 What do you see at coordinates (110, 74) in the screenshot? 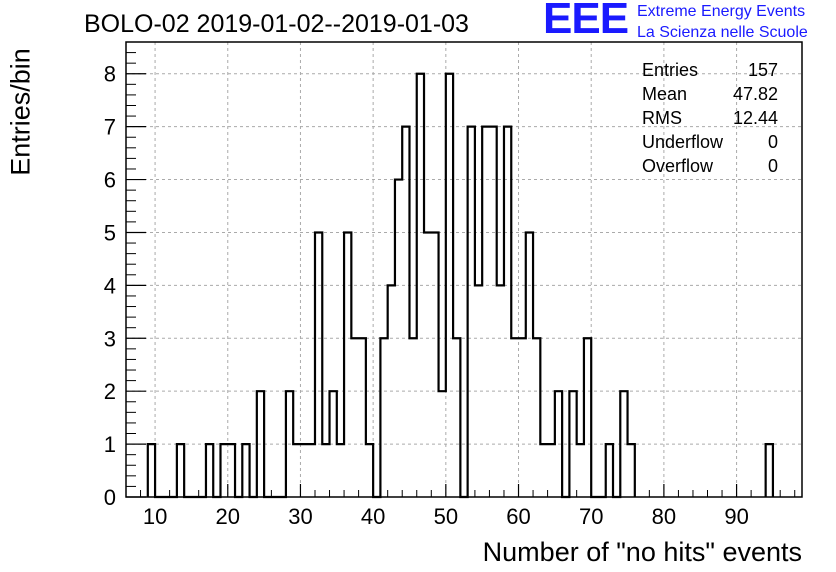
I see `y-tick-label: 8` at bounding box center [110, 74].